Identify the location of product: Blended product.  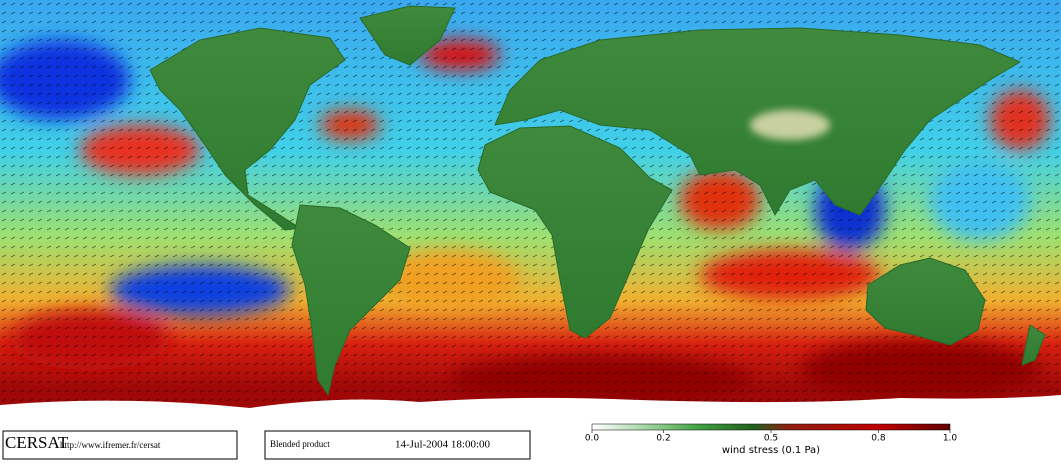
(300, 444).